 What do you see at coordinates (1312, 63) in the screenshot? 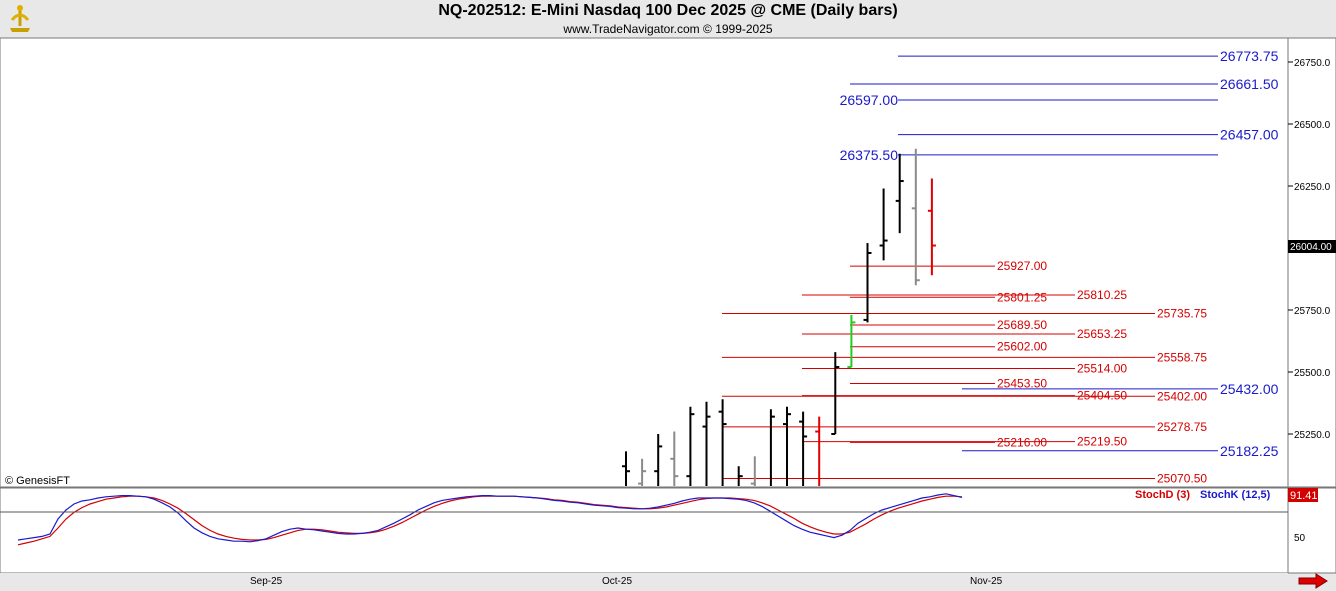
I see `price-tick-label: 26750.0` at bounding box center [1312, 63].